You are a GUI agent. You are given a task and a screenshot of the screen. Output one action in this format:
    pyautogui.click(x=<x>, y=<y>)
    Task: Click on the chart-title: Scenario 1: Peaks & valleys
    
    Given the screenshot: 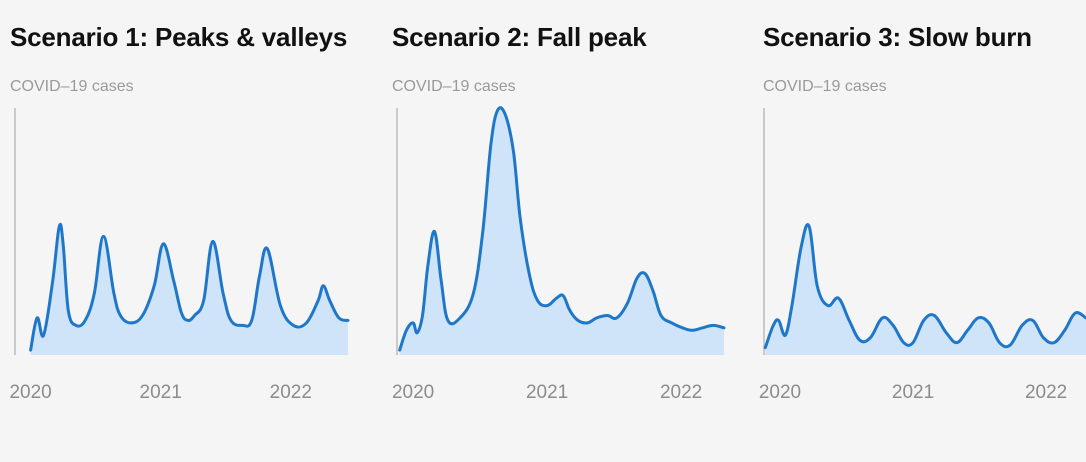 What is the action you would take?
    pyautogui.click(x=179, y=37)
    